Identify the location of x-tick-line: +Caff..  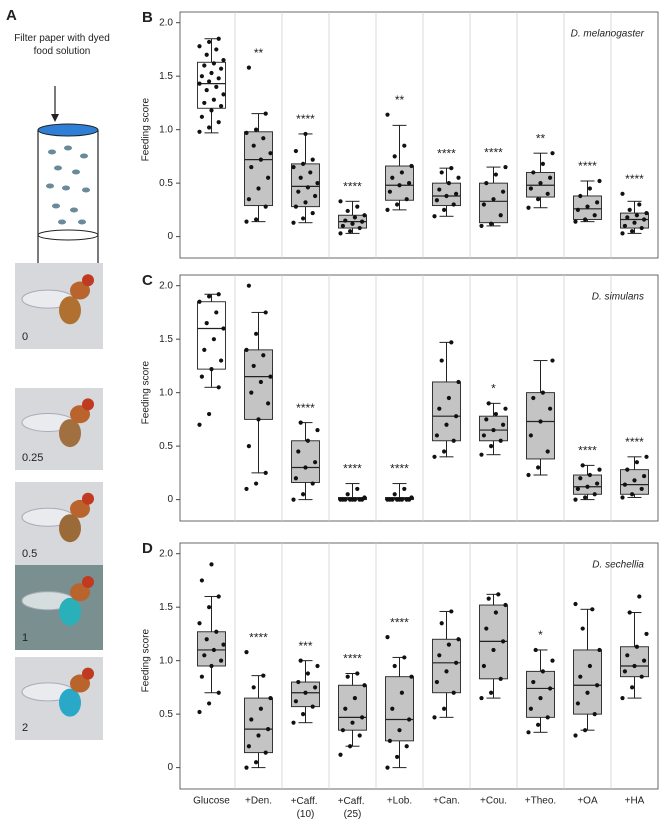
(306, 801).